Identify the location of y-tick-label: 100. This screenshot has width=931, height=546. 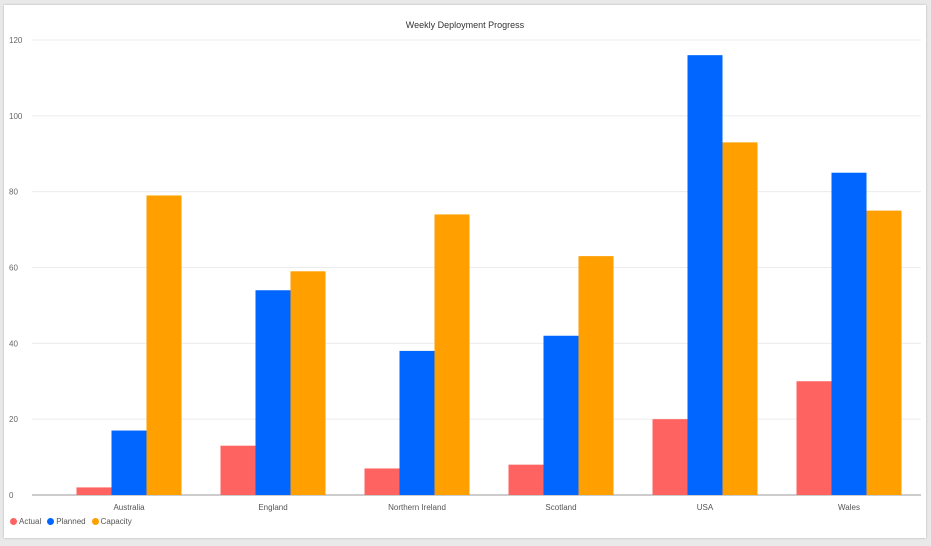
(16, 116).